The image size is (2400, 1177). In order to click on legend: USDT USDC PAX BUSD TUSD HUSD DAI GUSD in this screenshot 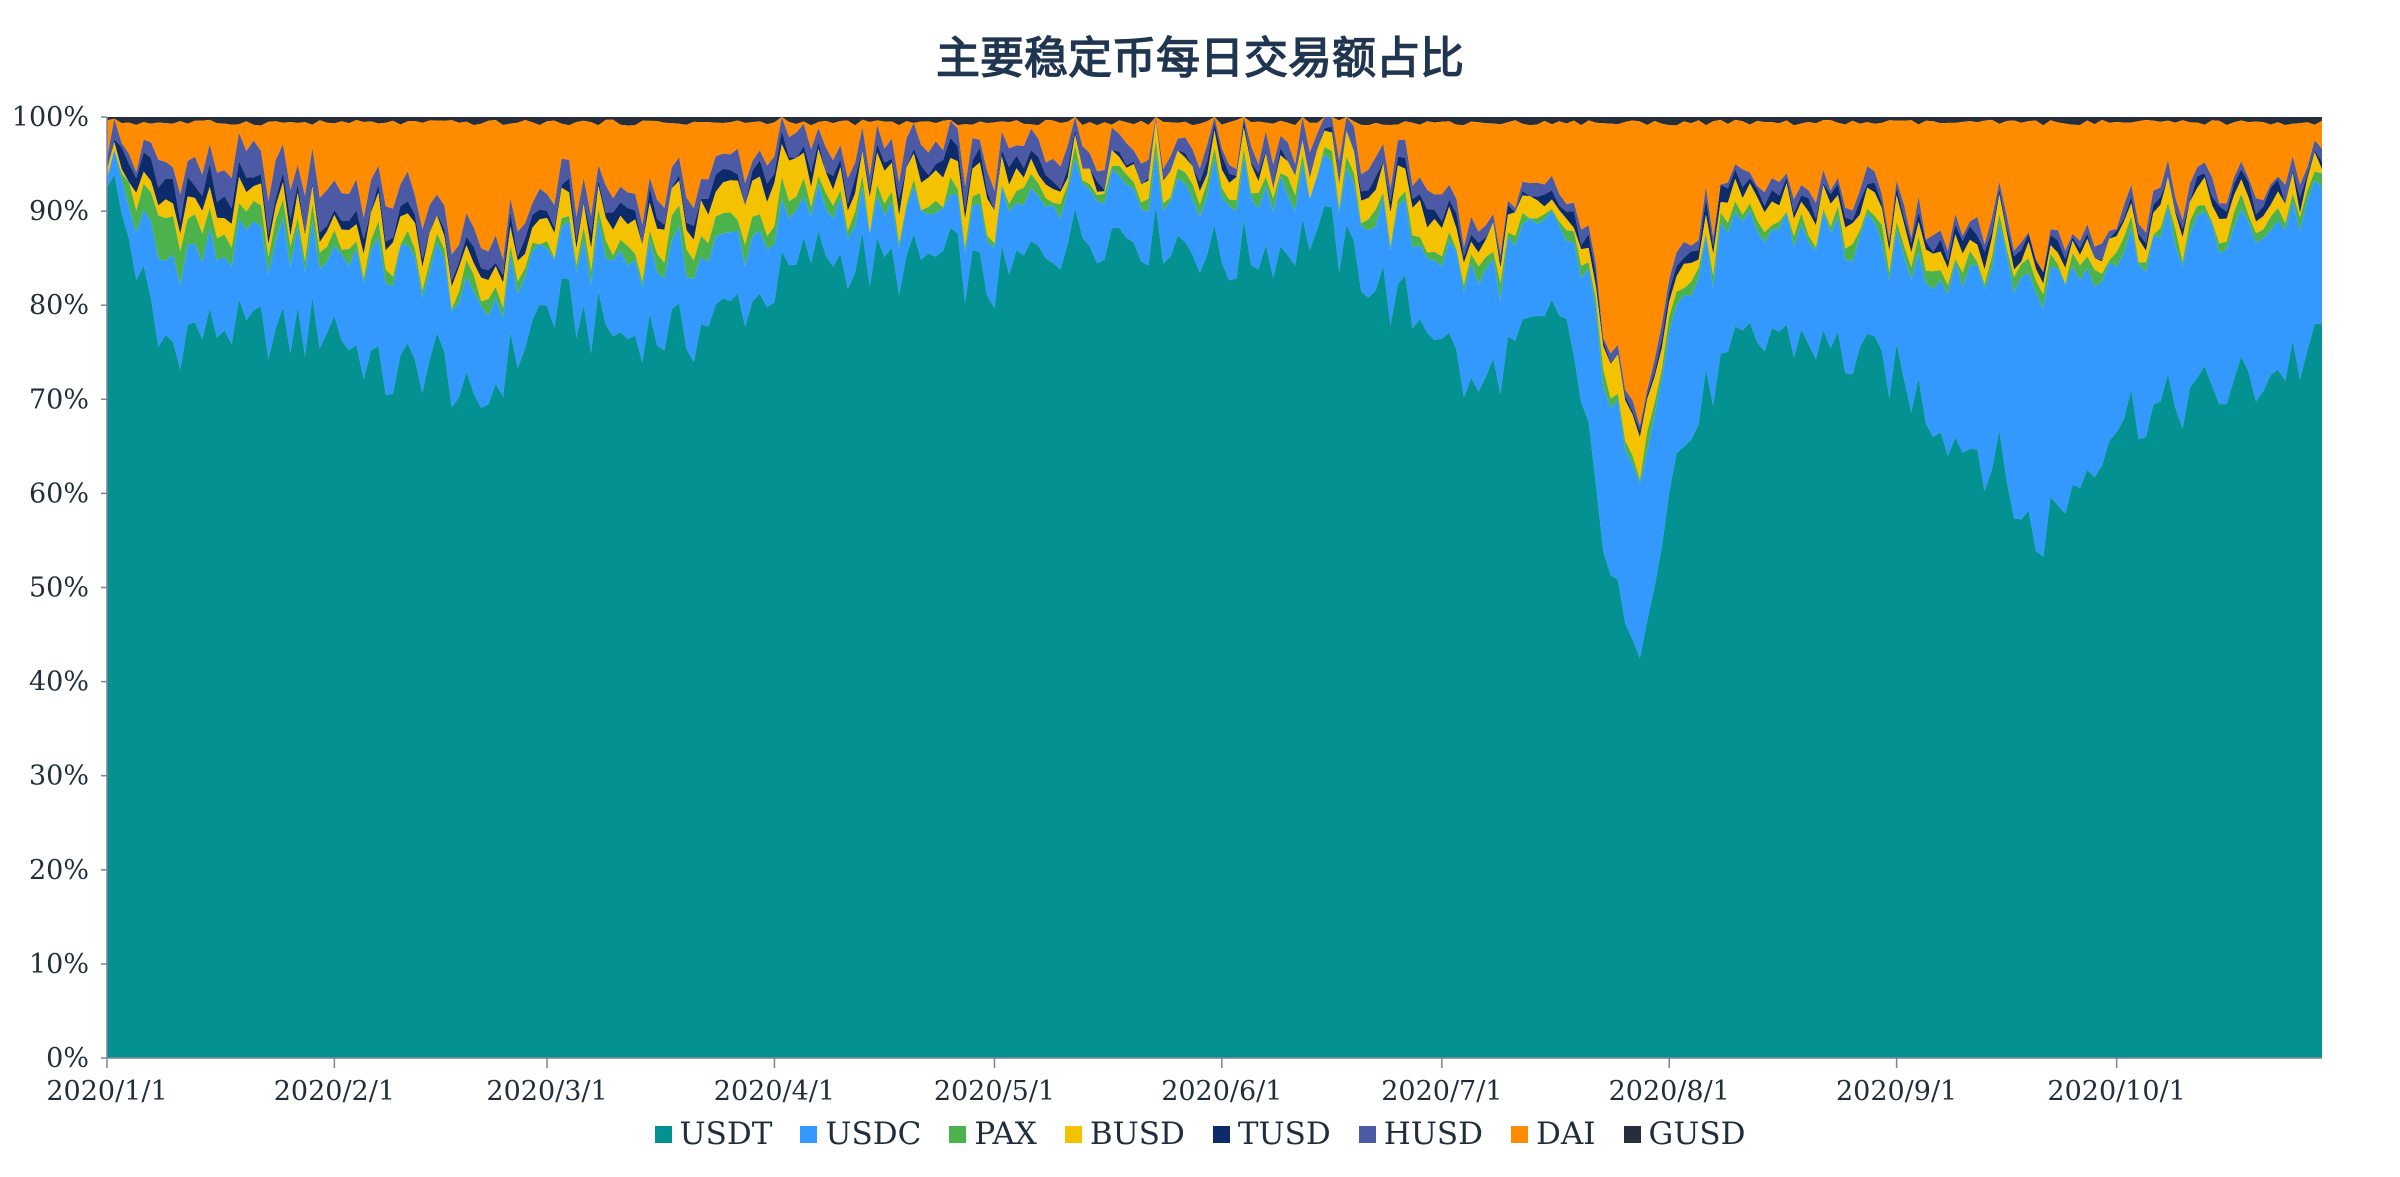, I will do `click(1200, 1134)`.